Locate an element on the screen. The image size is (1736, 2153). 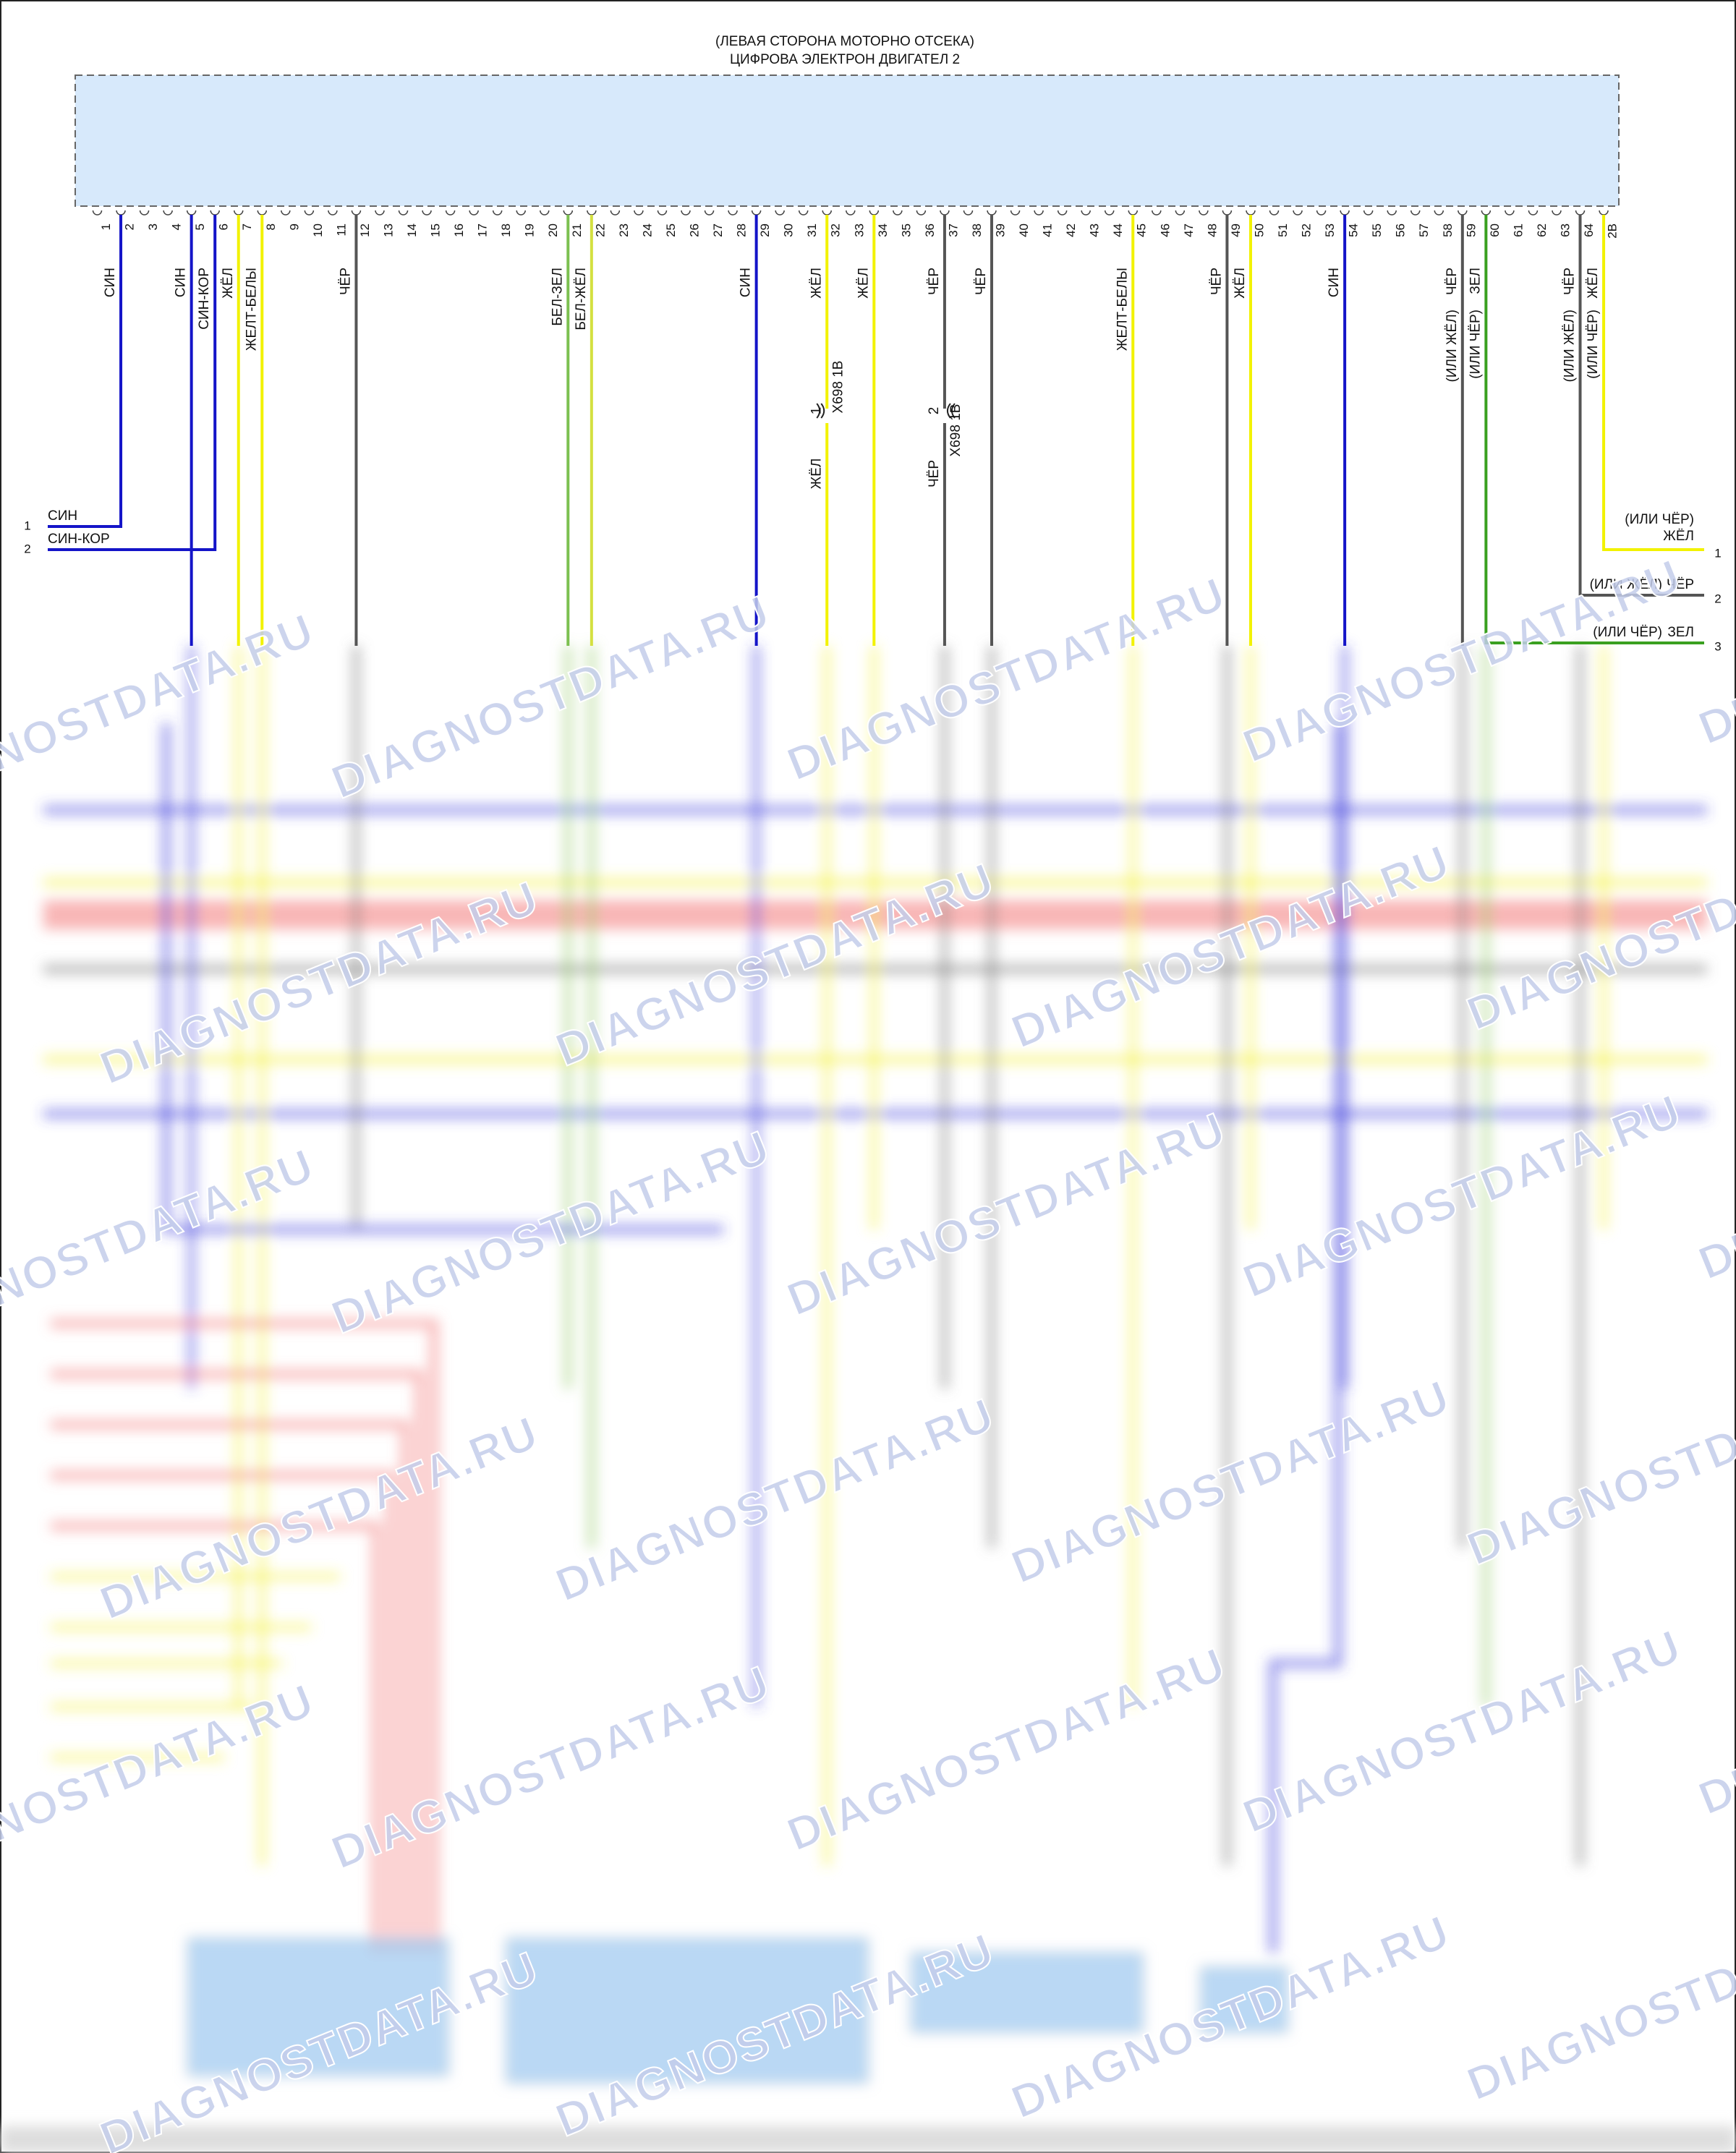
pin-number: 50 is located at coordinates (1259, 230).